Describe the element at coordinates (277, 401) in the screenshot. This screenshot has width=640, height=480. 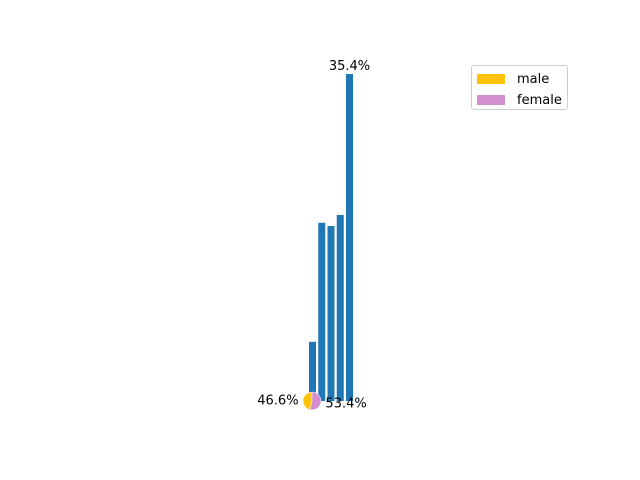
I see `pie-label-male: 46.6%` at that location.